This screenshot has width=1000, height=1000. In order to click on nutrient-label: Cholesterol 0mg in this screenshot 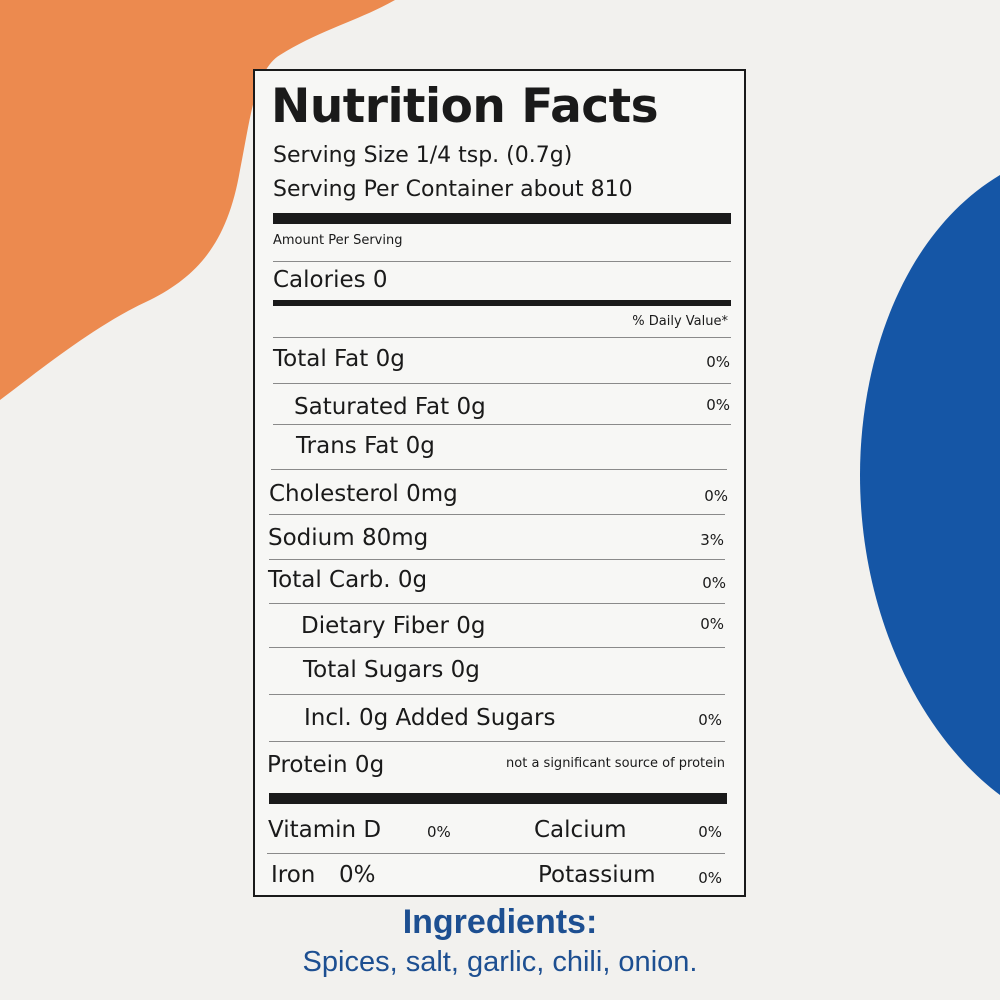, I will do `click(363, 494)`.